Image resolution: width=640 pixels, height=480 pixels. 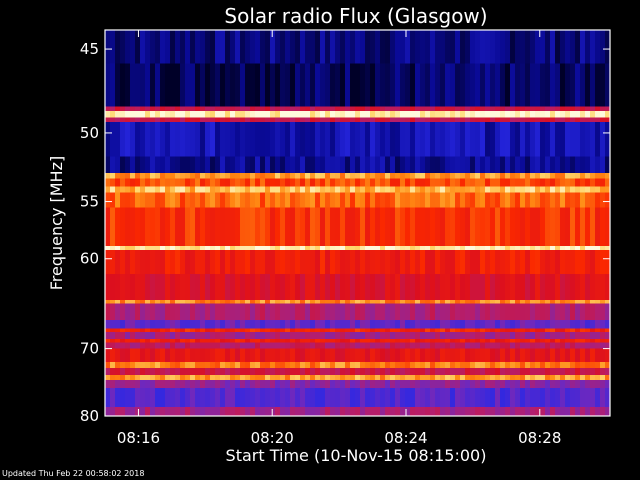 What do you see at coordinates (272, 438) in the screenshot?
I see `x-tick-label: 08:20` at bounding box center [272, 438].